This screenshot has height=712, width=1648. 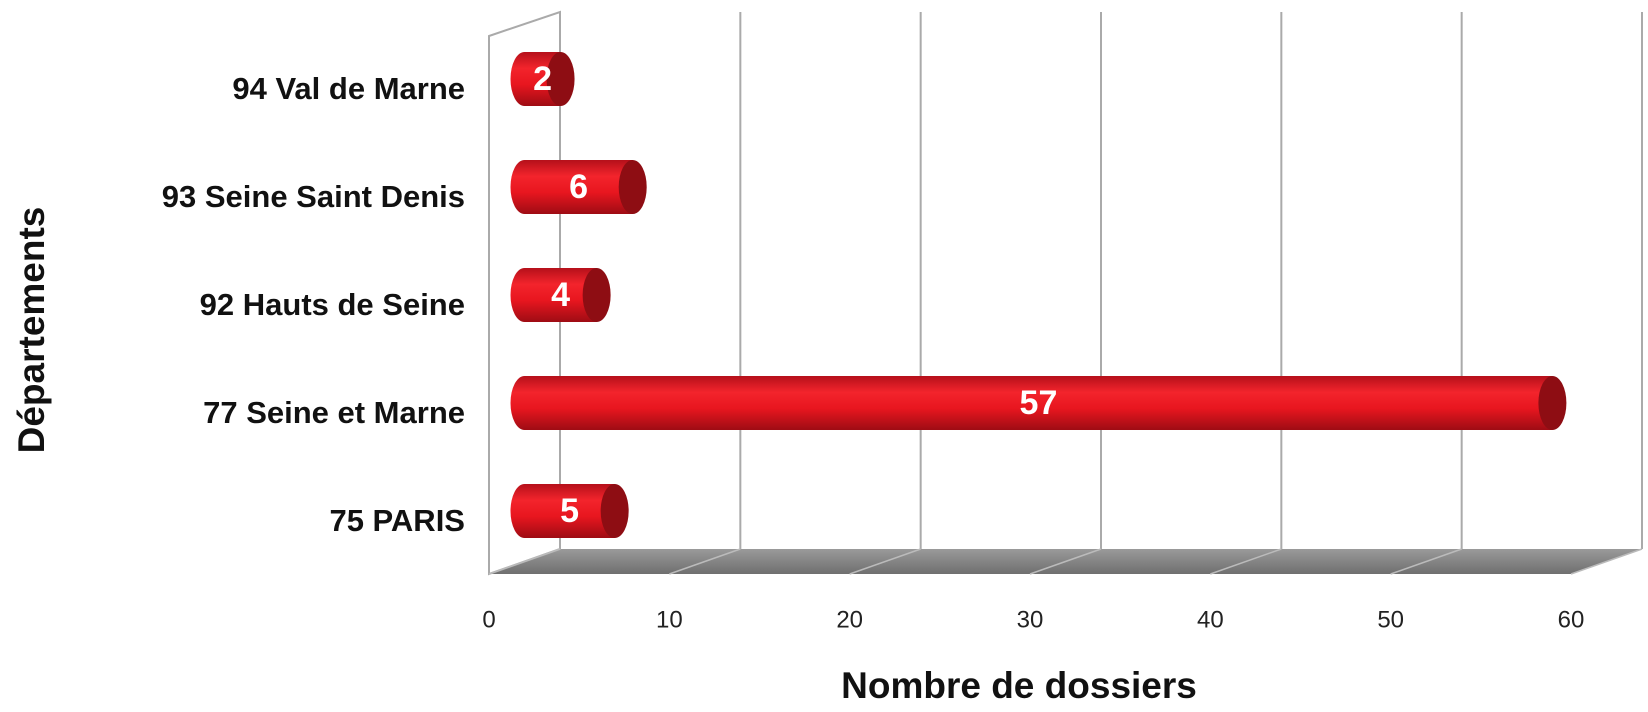 I want to click on data-label: 5, so click(x=569, y=511).